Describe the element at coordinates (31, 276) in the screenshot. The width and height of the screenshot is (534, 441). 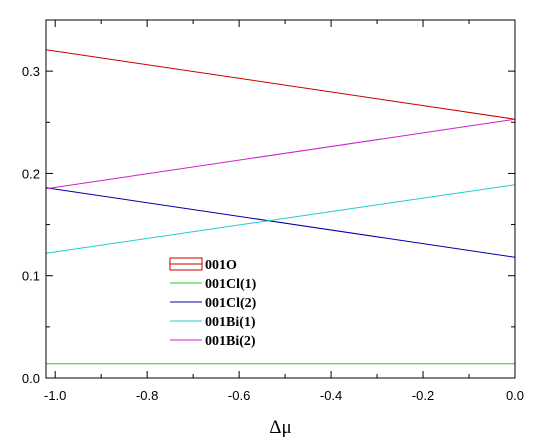
I see `y-tick-label: 0.1` at that location.